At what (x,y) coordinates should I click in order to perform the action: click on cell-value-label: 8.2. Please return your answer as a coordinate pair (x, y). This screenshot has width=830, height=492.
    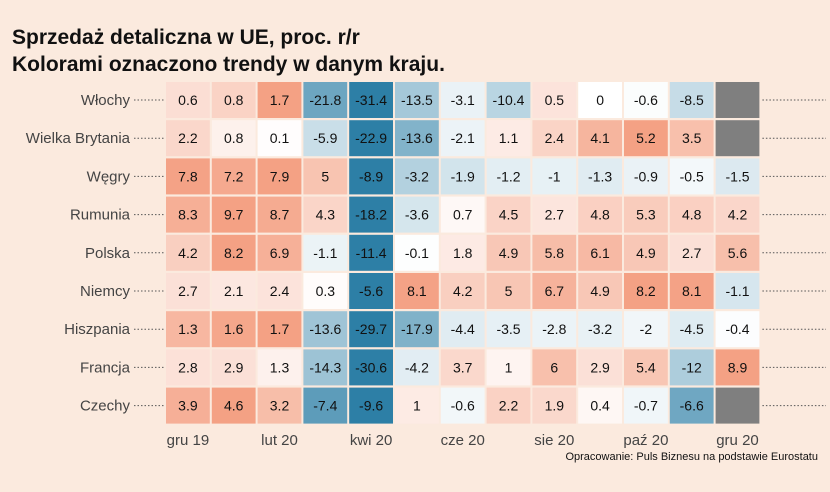
    Looking at the image, I should click on (646, 291).